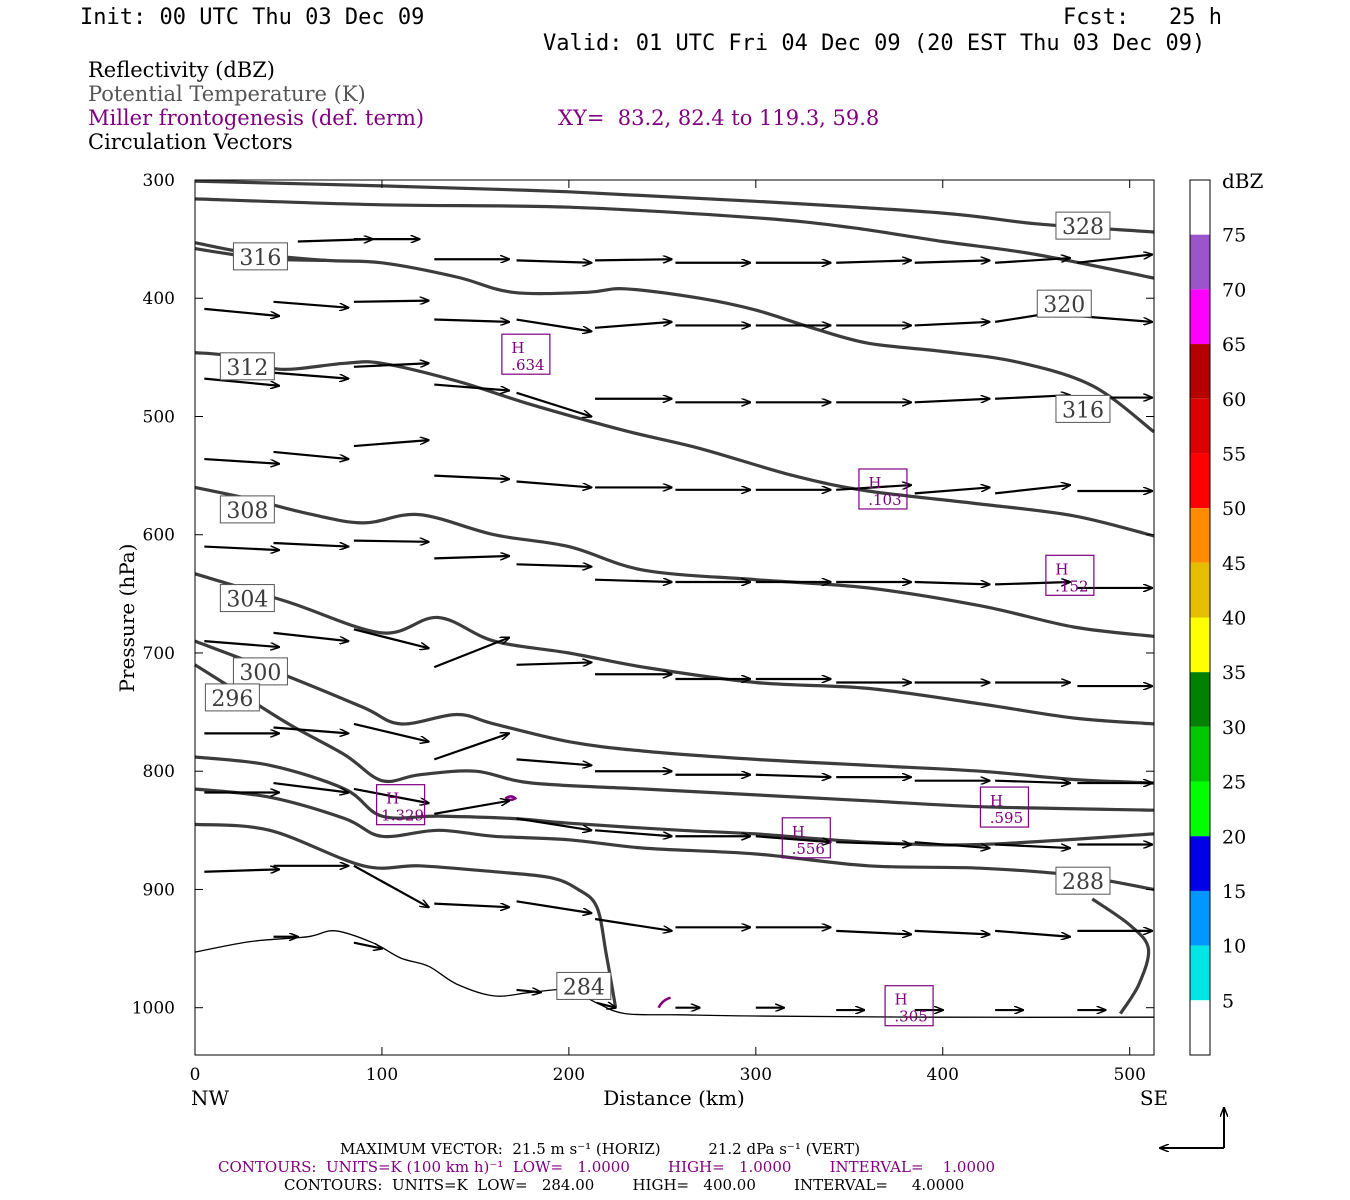 This screenshot has width=1350, height=1200. What do you see at coordinates (153, 1009) in the screenshot?
I see `y-tick-label: 1000` at bounding box center [153, 1009].